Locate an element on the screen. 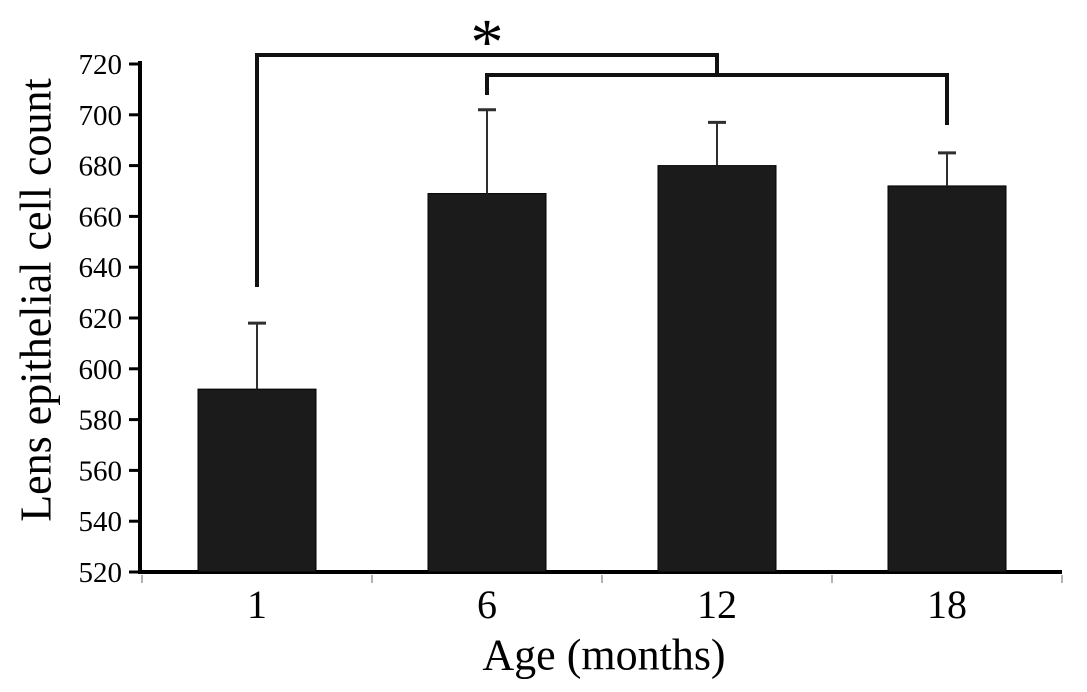 This screenshot has width=1087, height=692. x-axis-tick-label: 1 is located at coordinates (257, 604).